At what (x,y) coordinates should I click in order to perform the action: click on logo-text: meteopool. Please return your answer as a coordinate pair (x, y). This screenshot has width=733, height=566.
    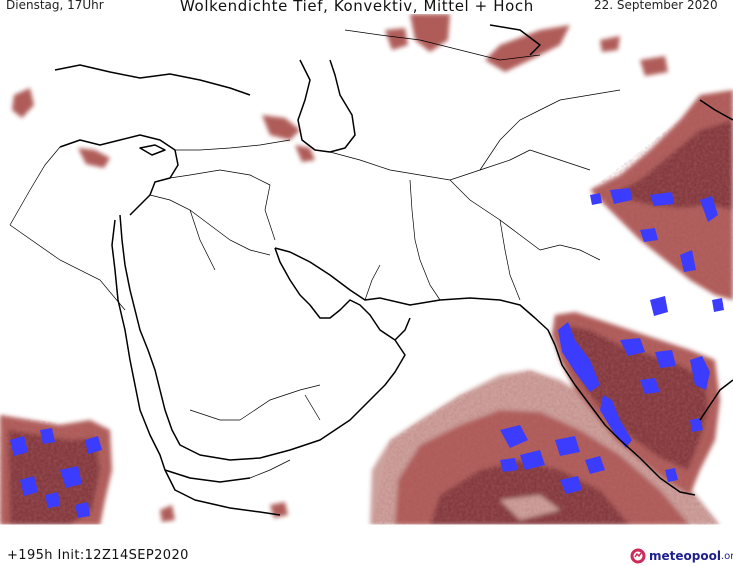
    Looking at the image, I should click on (685, 556).